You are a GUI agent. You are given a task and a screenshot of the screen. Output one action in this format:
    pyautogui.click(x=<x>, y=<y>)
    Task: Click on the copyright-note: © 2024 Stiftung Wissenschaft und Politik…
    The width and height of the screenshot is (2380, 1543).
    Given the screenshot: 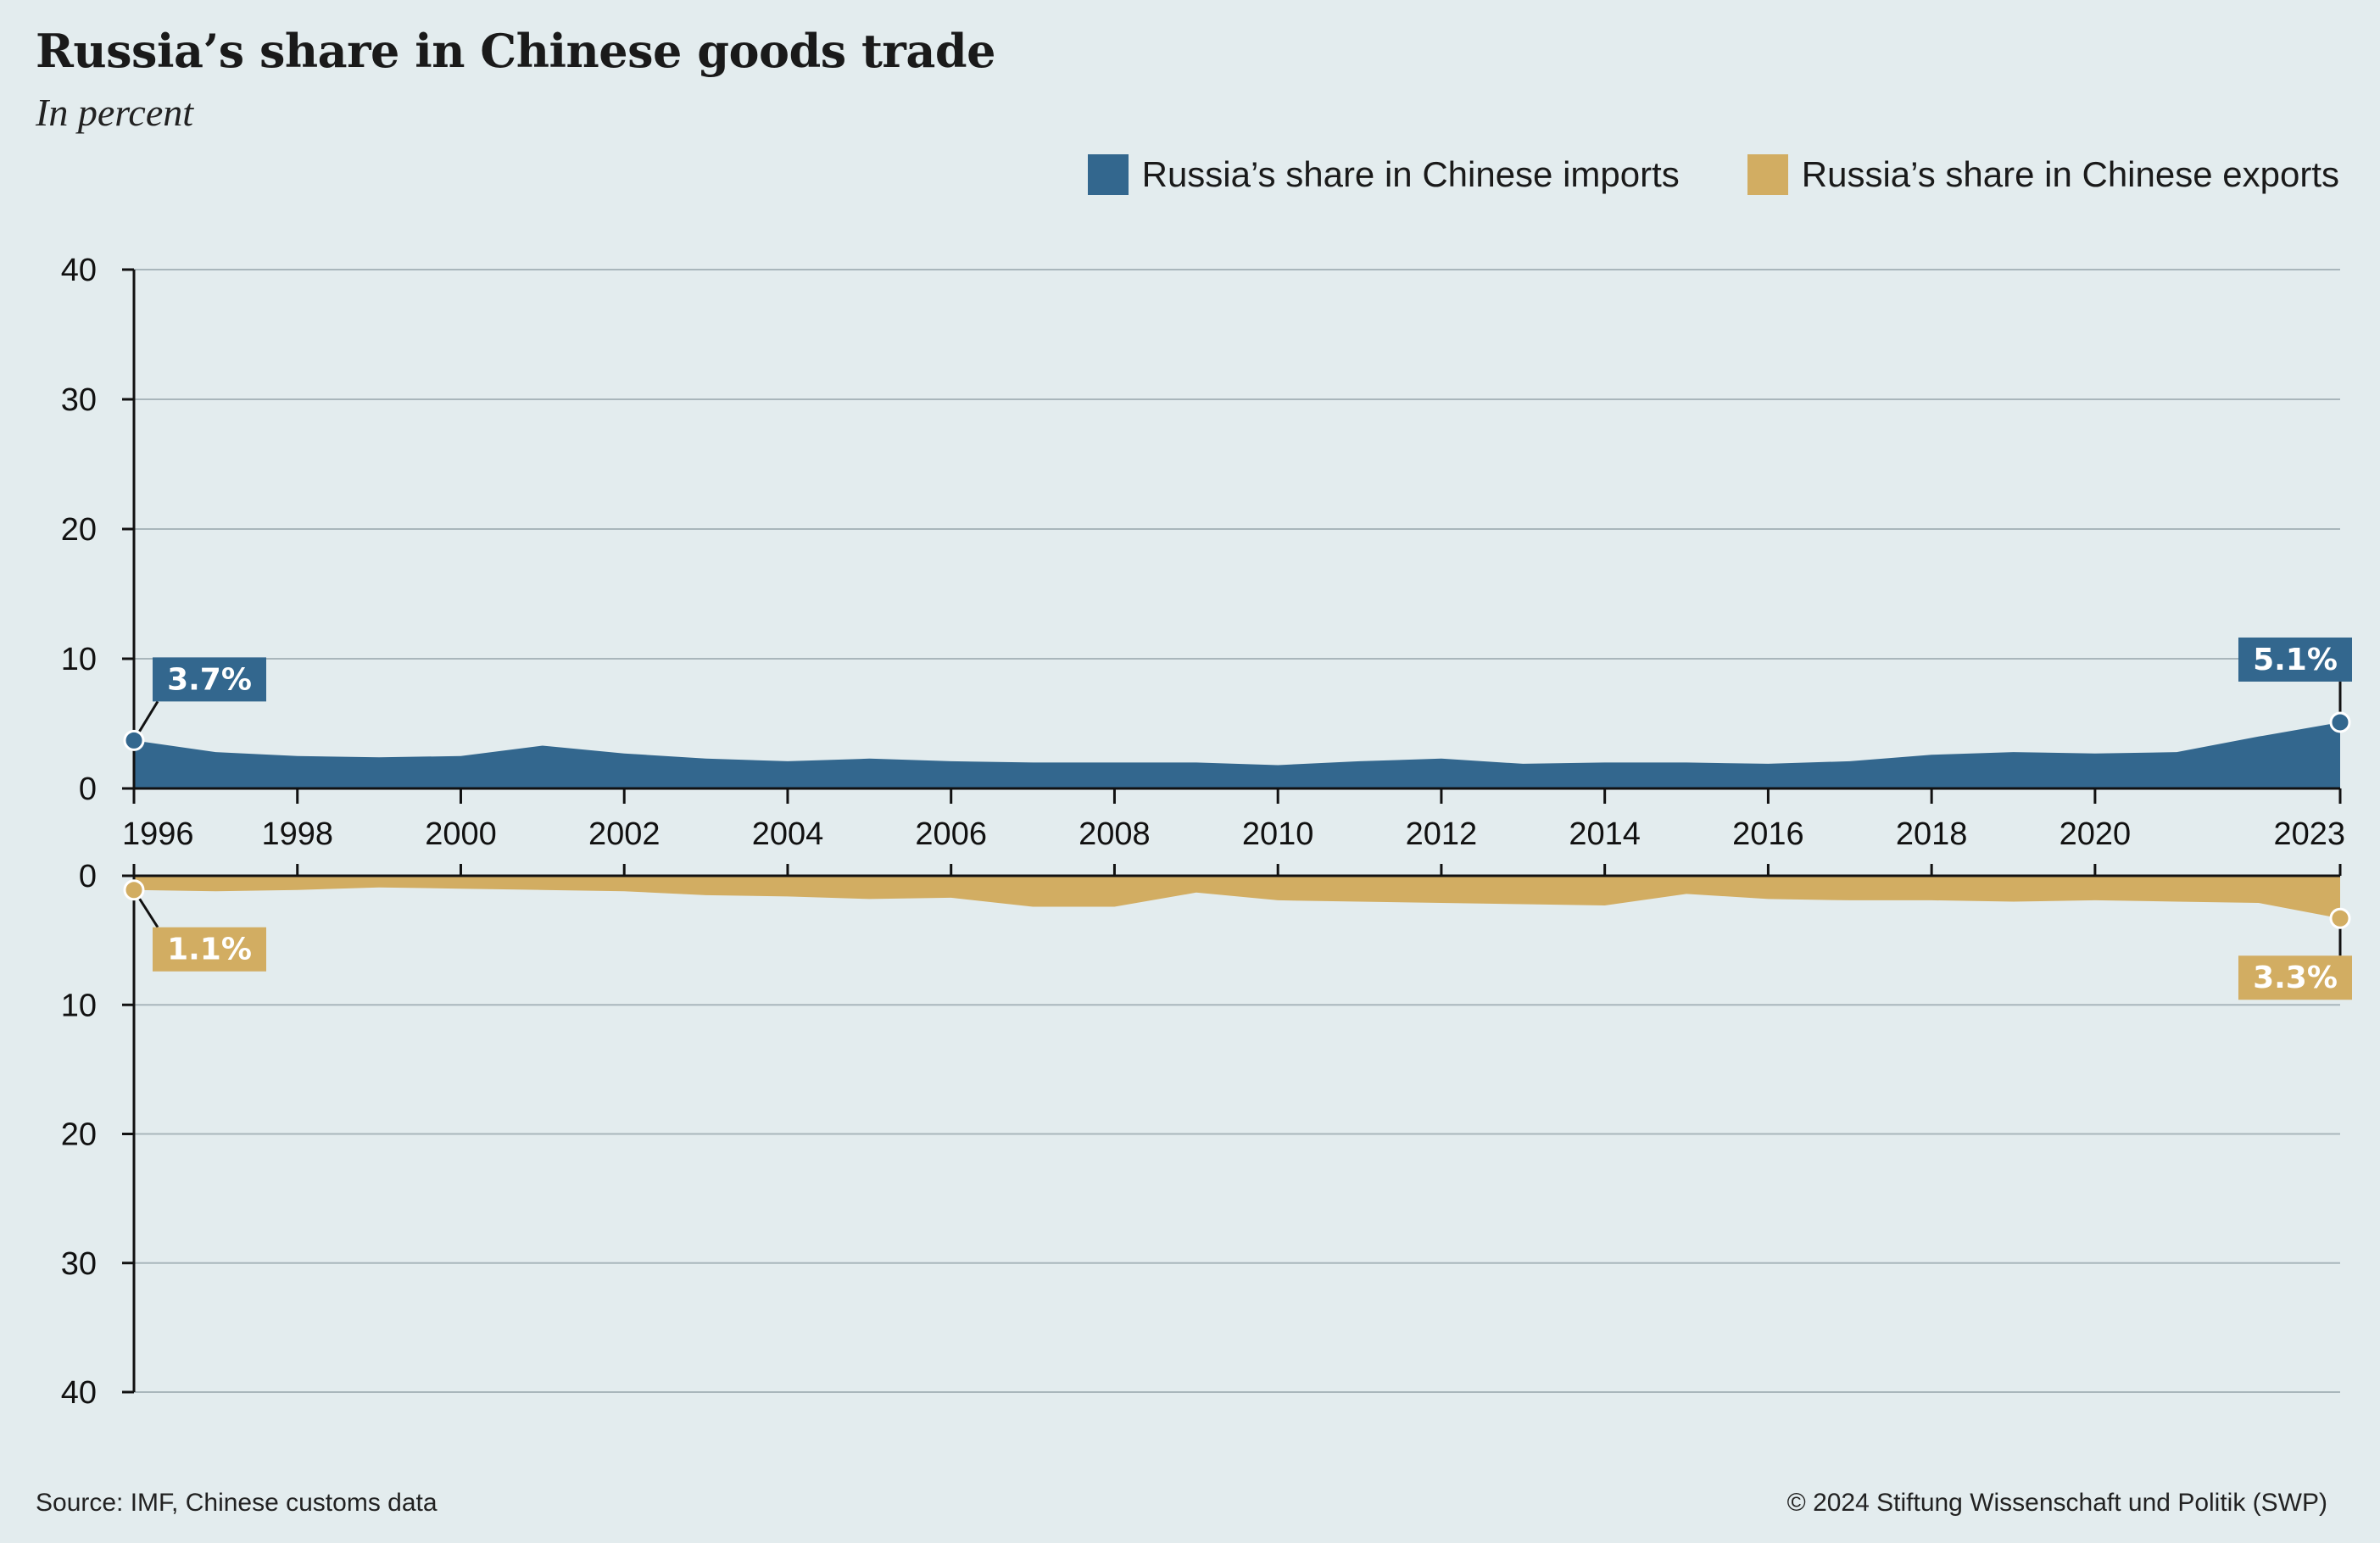 What is the action you would take?
    pyautogui.click(x=2056, y=1503)
    